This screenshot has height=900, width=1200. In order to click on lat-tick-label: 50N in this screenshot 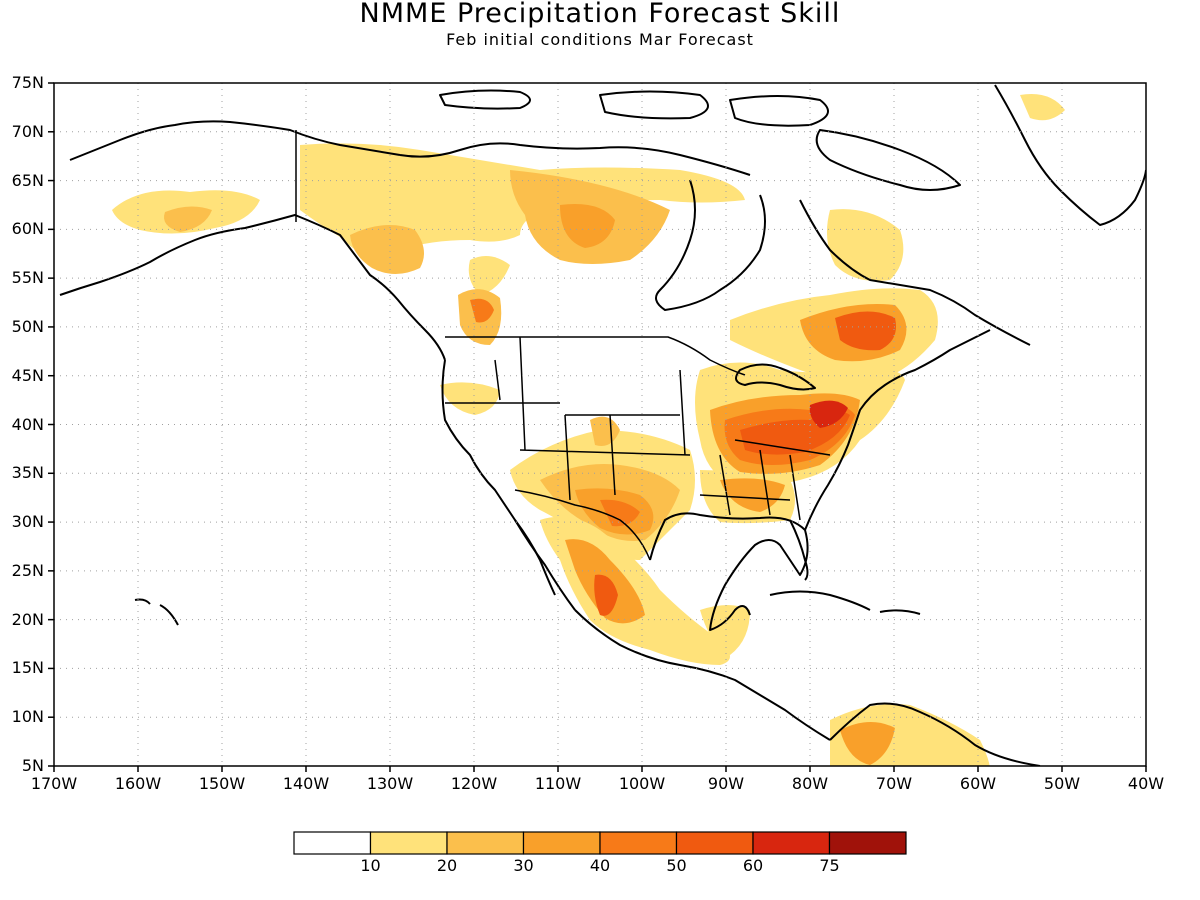, I will do `click(27, 326)`.